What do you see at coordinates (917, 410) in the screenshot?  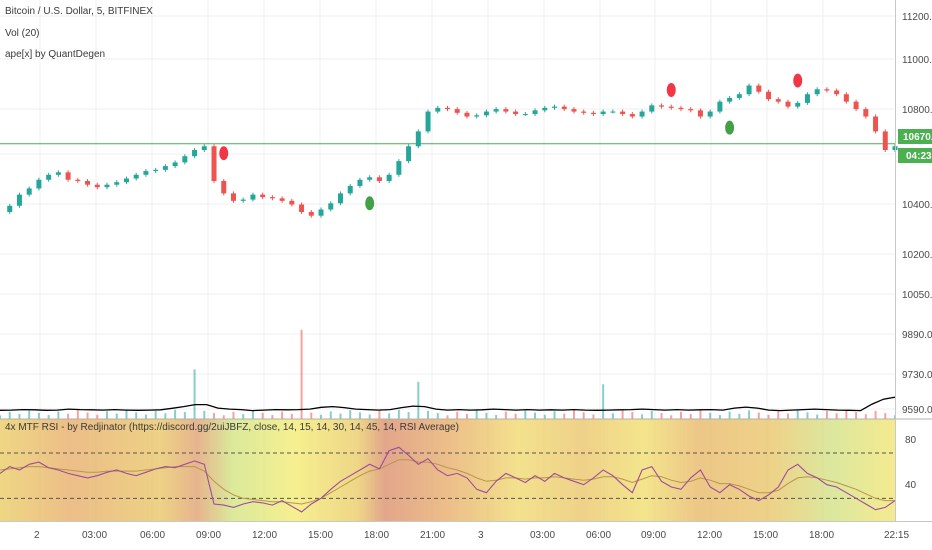 I see `price-tick: 9590.0` at bounding box center [917, 410].